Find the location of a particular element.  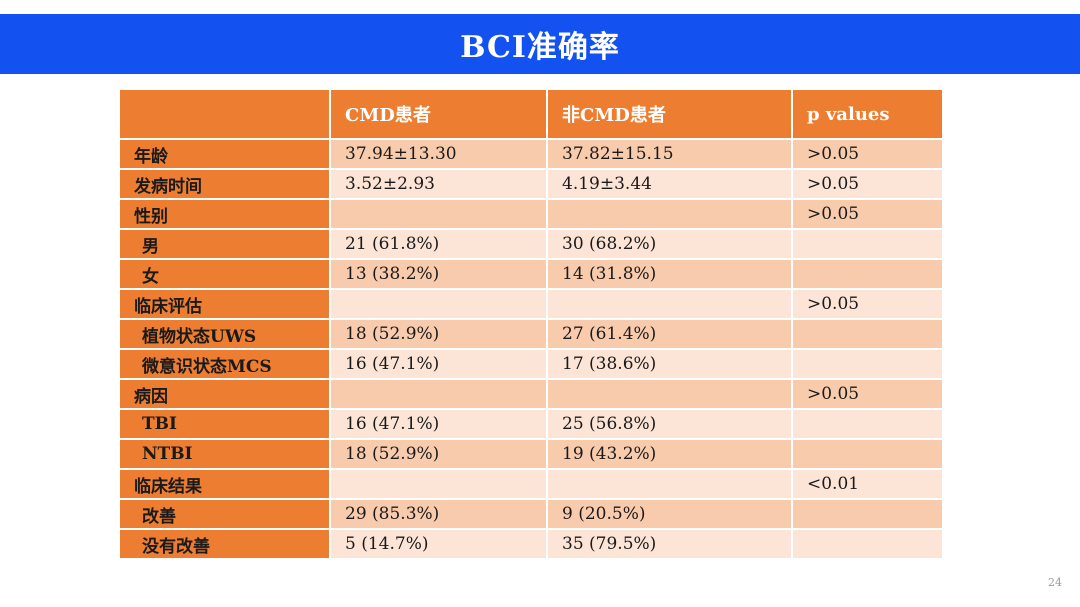

cmd-value: 29 (85.3%) is located at coordinates (438, 514).